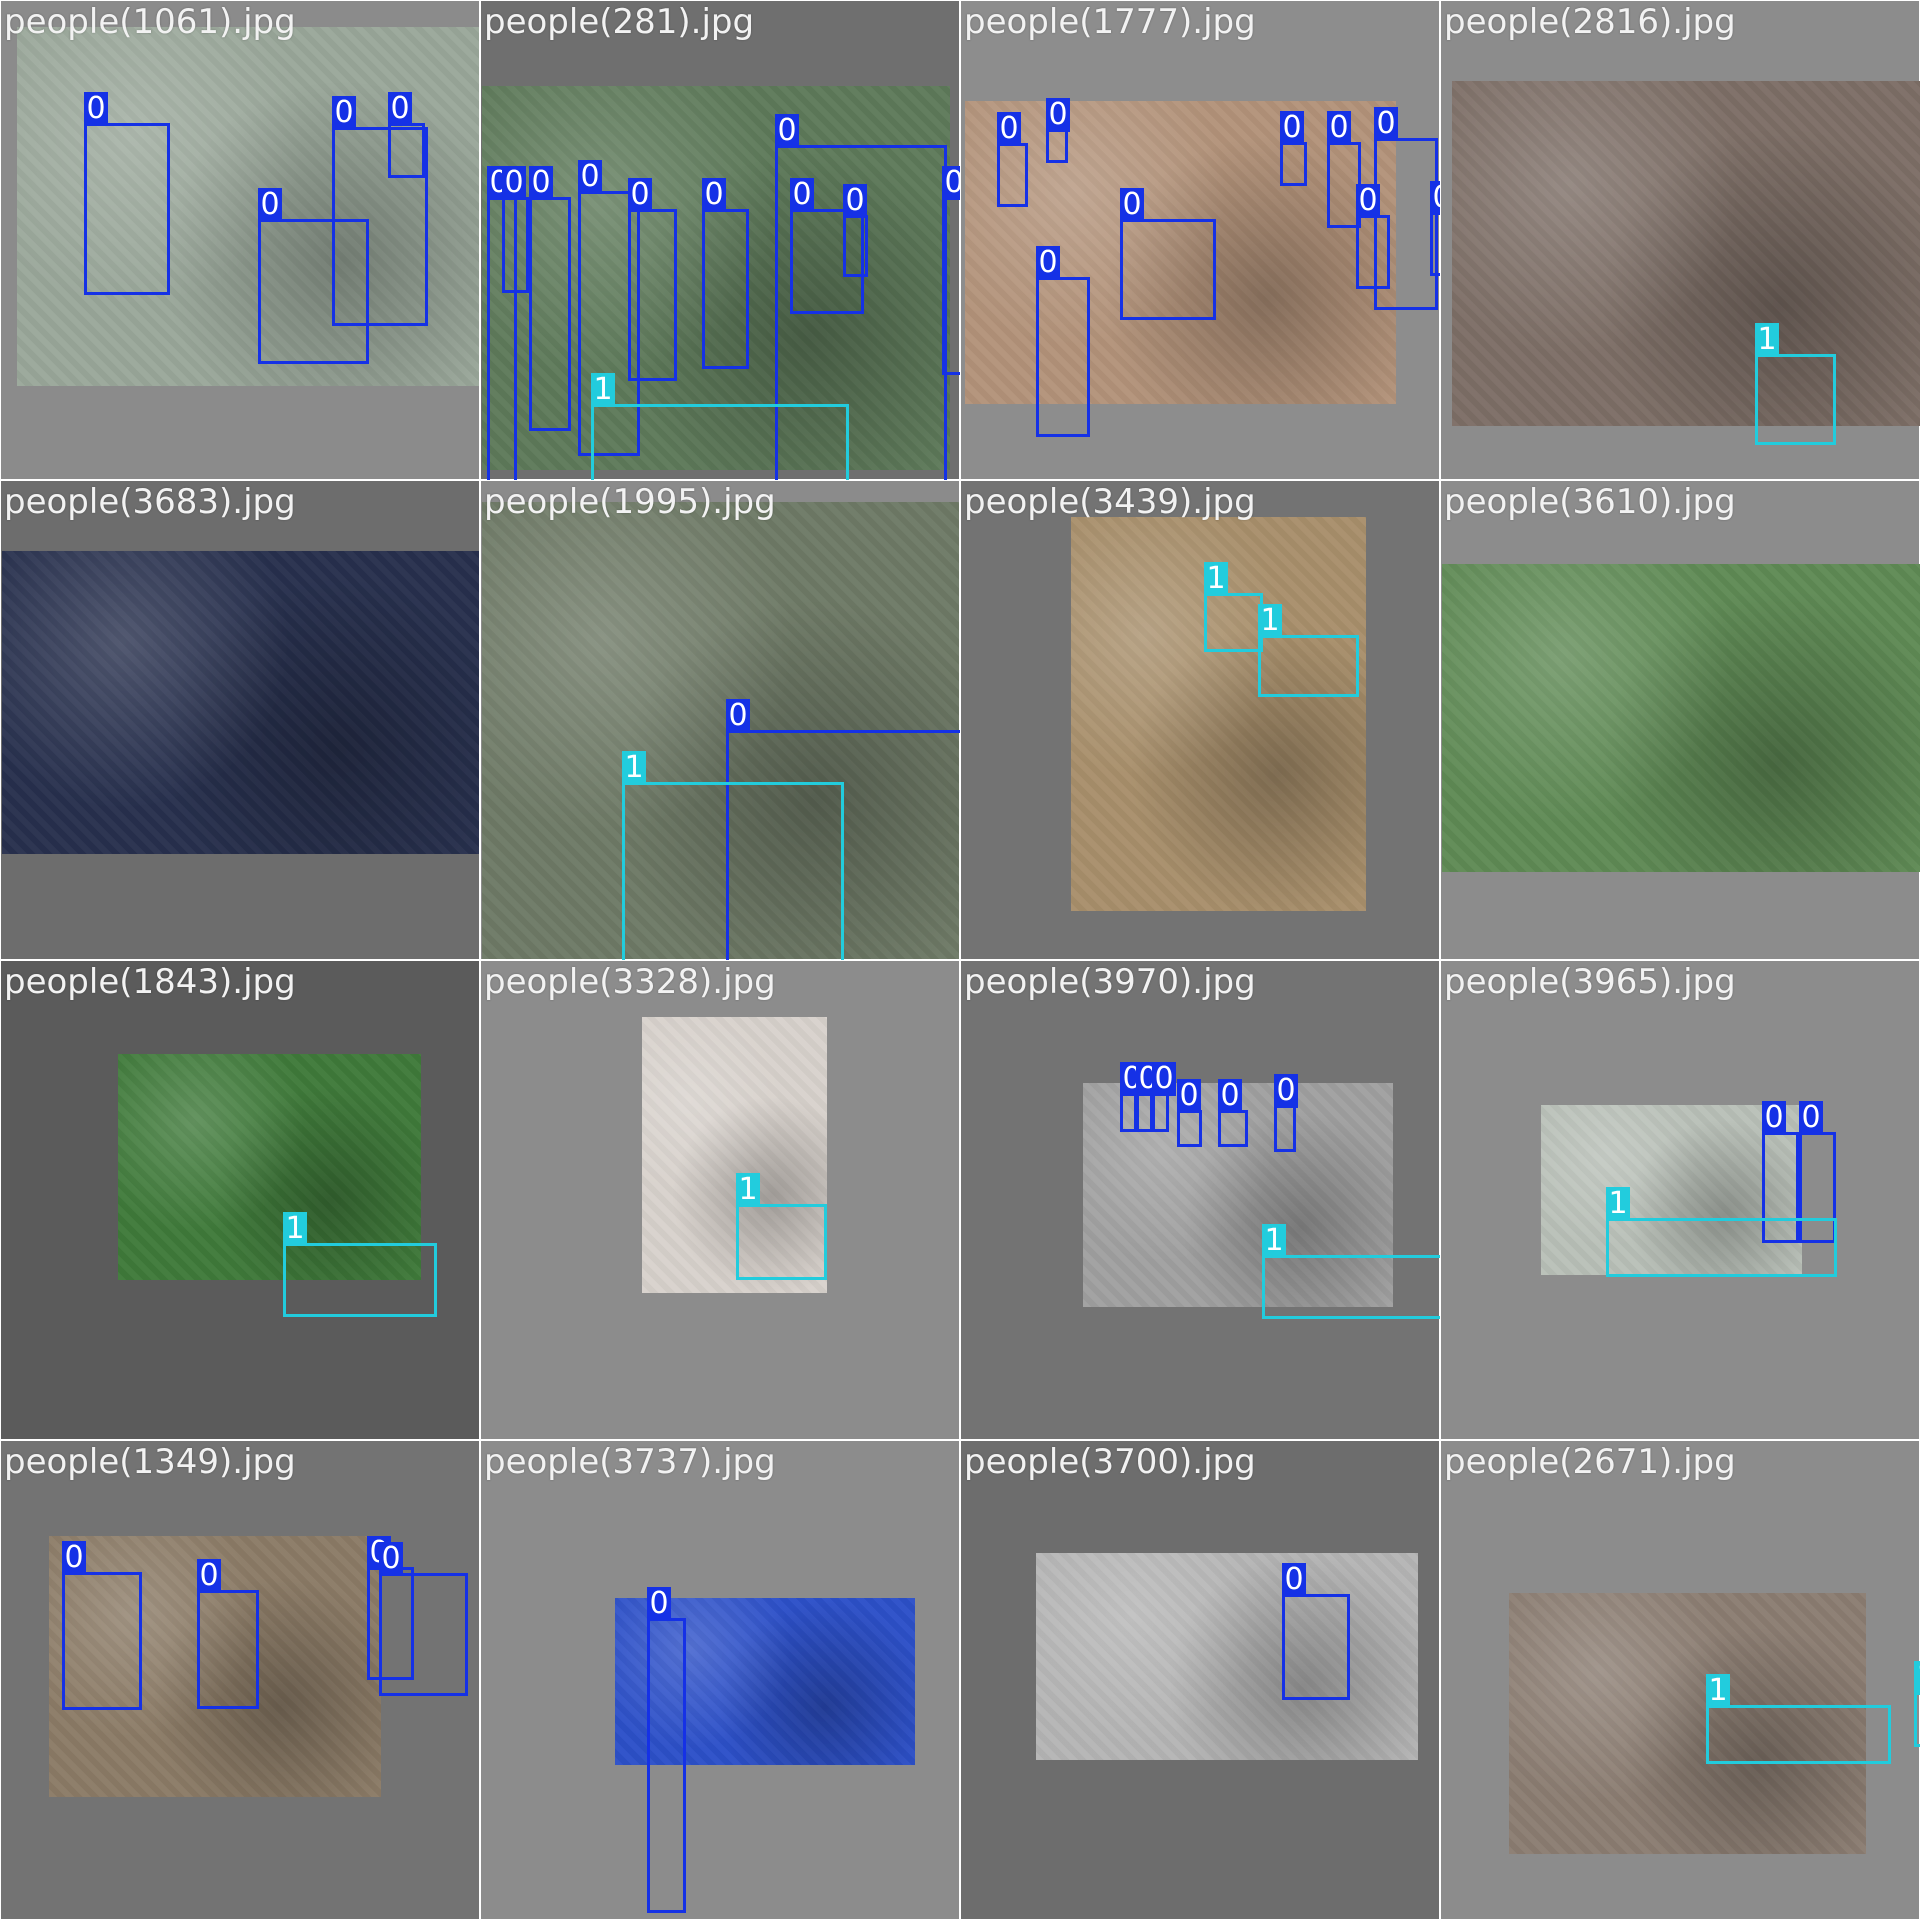 This screenshot has height=1920, width=1920. I want to click on mosaic-tile: 0 0 1 people(3965).jpg, so click(1679, 1200).